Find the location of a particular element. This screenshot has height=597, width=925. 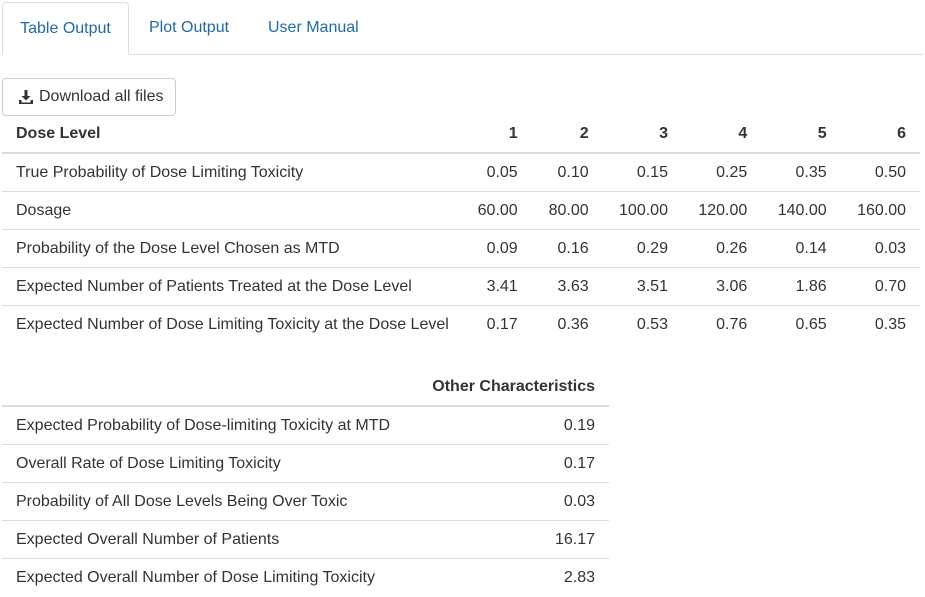

table-cell: 0.15 is located at coordinates (652, 172).